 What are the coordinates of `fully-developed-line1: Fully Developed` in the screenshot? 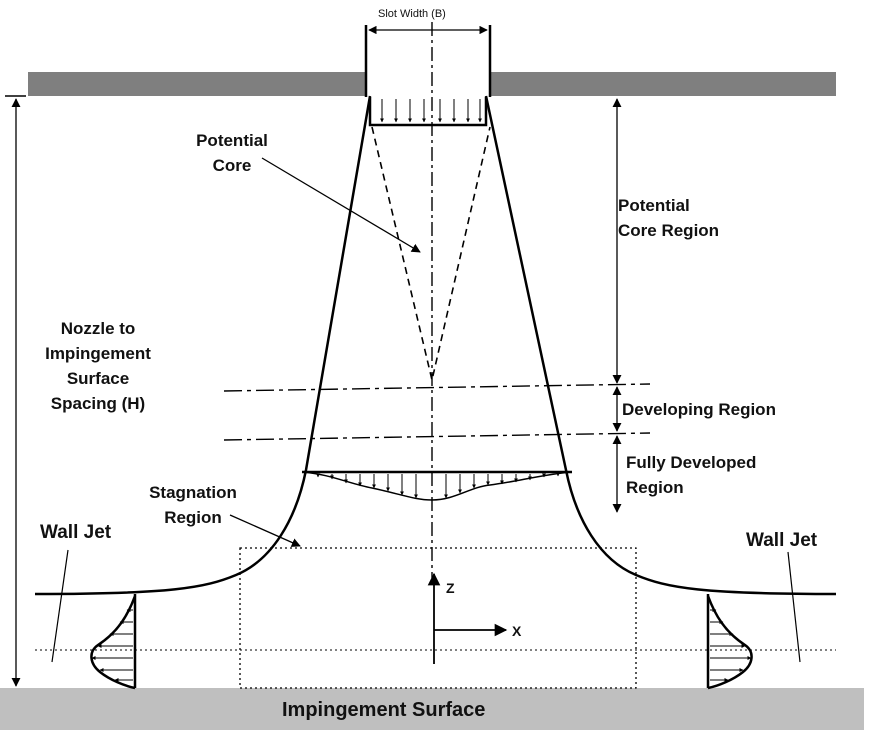 It's located at (691, 462).